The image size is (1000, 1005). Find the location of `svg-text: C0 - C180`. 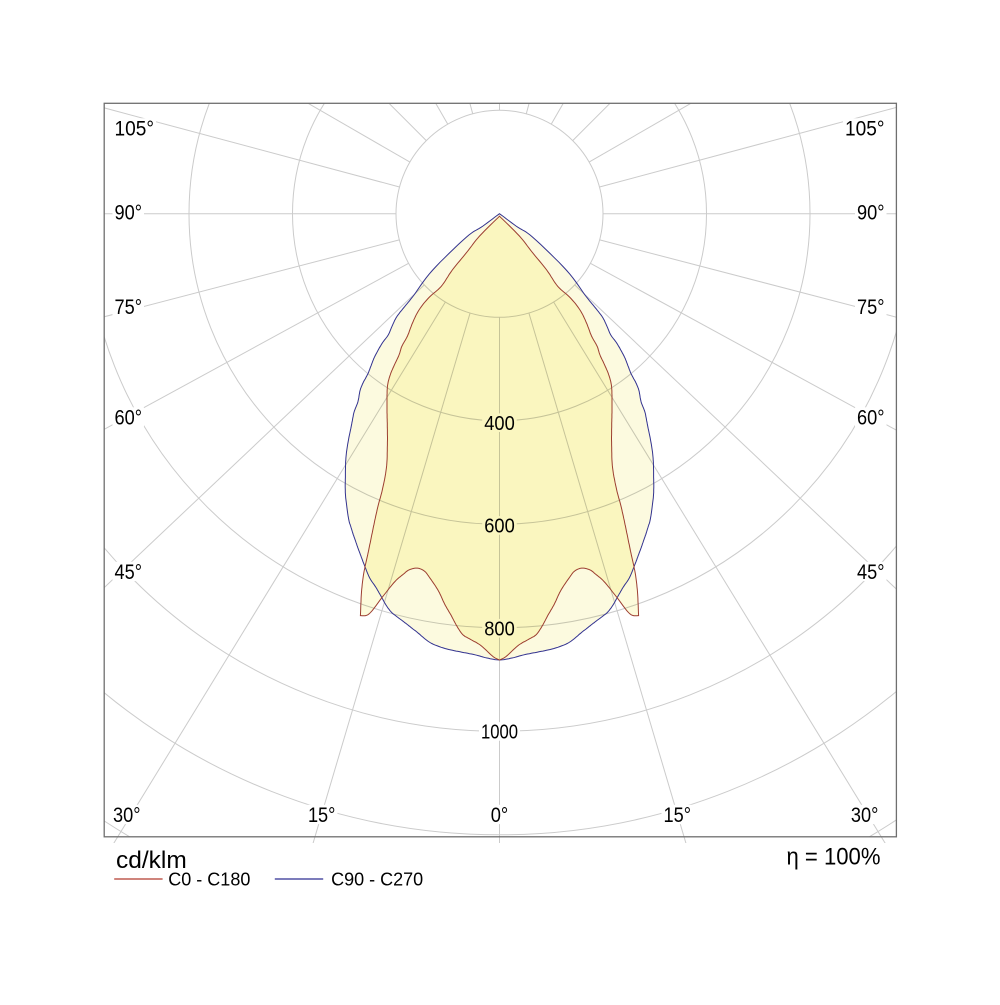

svg-text: C0 - C180 is located at coordinates (209, 880).